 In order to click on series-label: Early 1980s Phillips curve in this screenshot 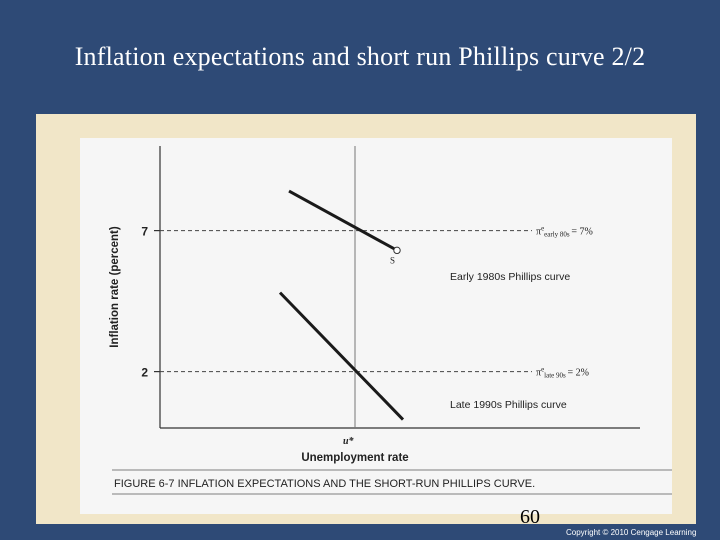, I will do `click(510, 277)`.